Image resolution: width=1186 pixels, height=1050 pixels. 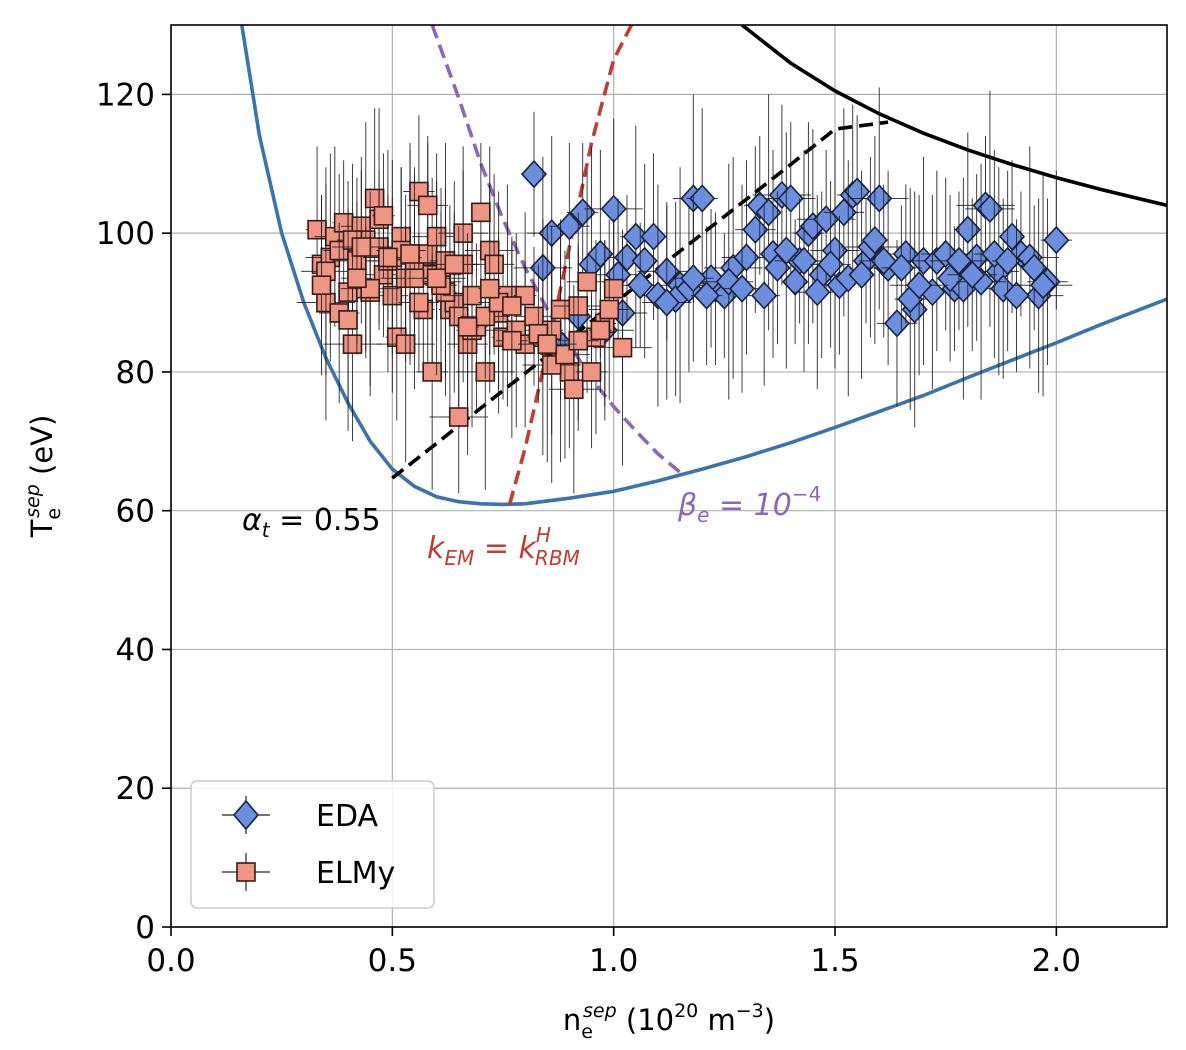 I want to click on x-tick-label: 0.0, so click(x=170, y=961).